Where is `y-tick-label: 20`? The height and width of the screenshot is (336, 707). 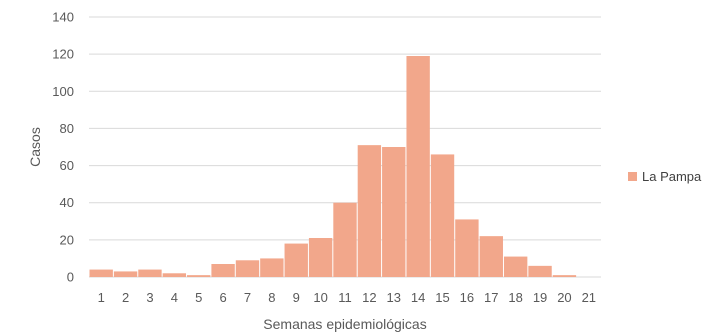
y-tick-label: 20 is located at coordinates (67, 239).